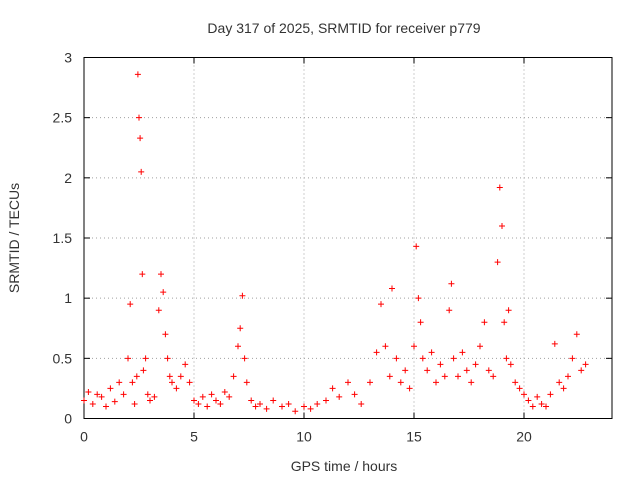  I want to click on y-axis-label: SRMTID / TECUs, so click(14, 238).